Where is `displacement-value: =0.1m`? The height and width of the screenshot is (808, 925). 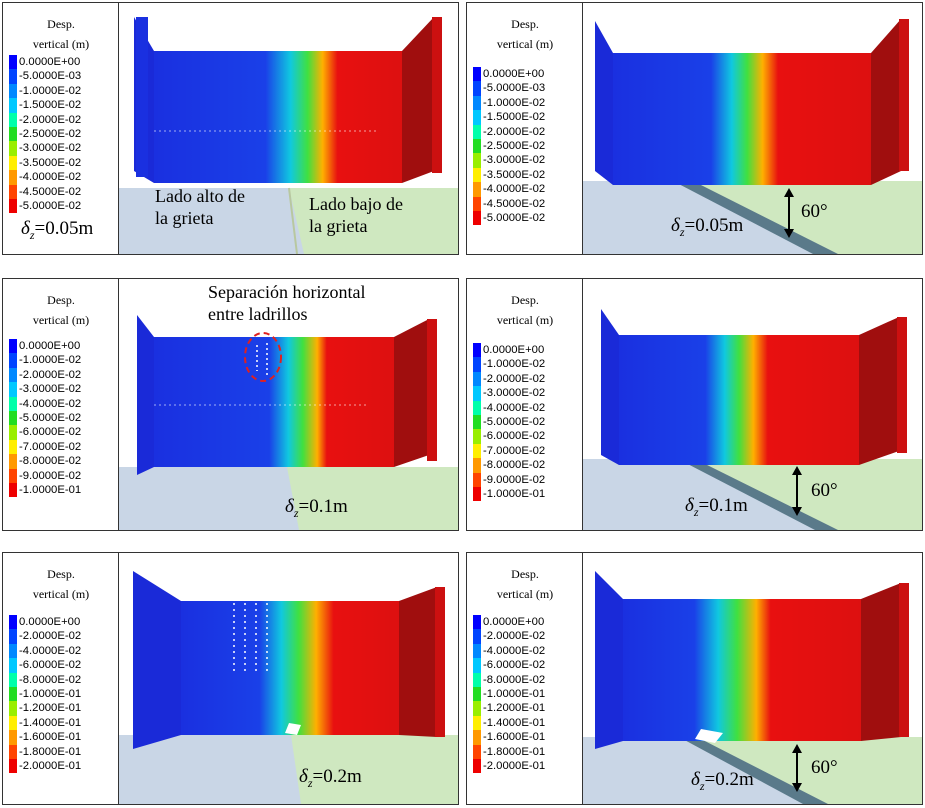
displacement-value: =0.1m is located at coordinates (323, 506).